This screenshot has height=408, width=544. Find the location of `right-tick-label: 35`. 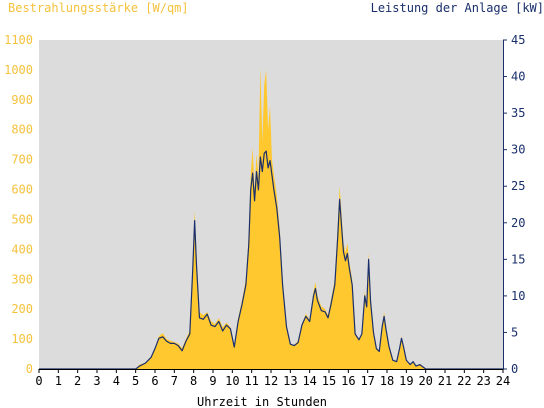

right-tick-label: 35 is located at coordinates (518, 113).